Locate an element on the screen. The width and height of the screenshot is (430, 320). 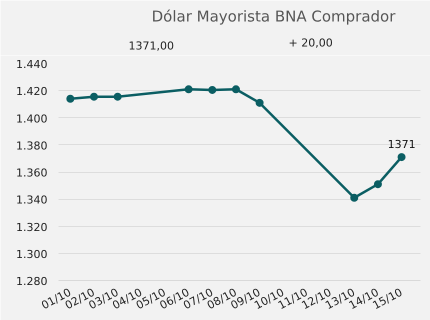
y-tick-label: 1.400 is located at coordinates (32, 119).